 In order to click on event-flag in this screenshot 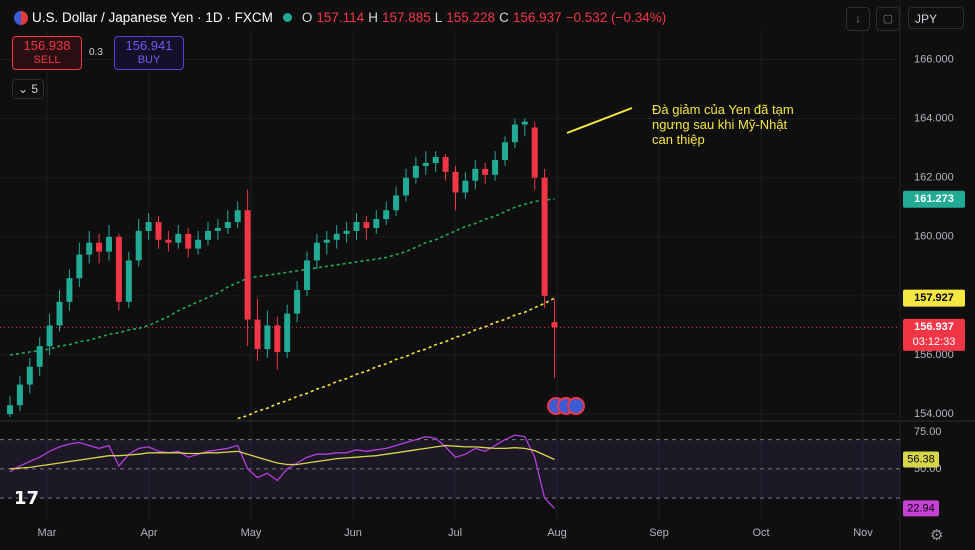, I will do `click(576, 406)`.